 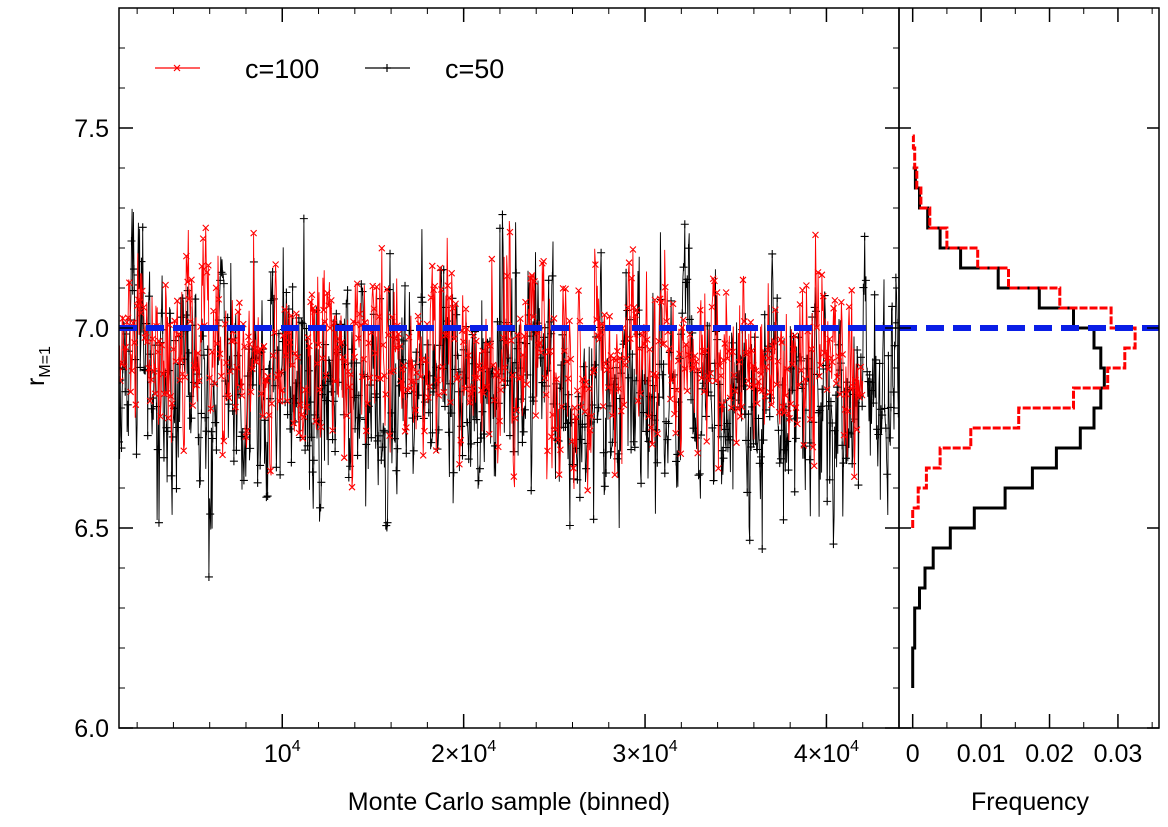 What do you see at coordinates (36, 382) in the screenshot?
I see `y-axis-label-main: r` at bounding box center [36, 382].